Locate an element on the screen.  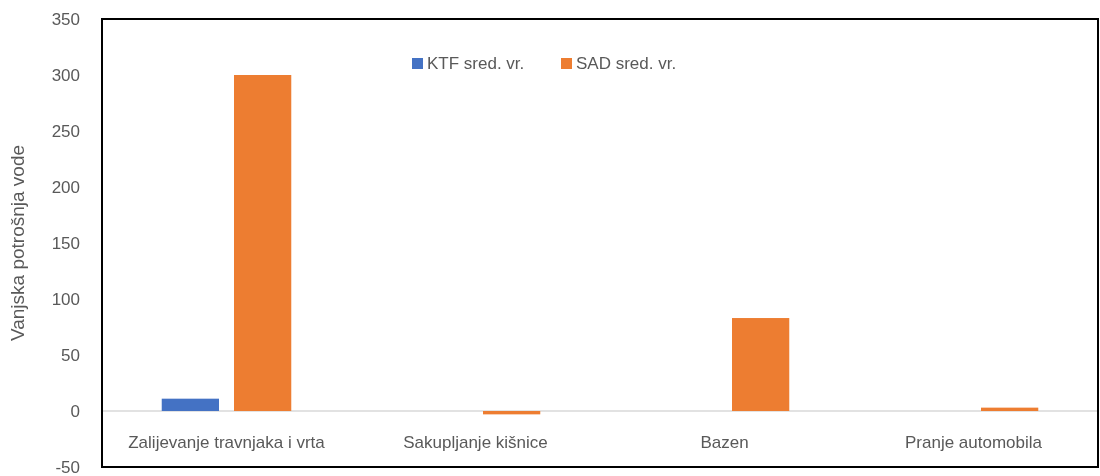
y-tick-label: 100 is located at coordinates (65, 299).